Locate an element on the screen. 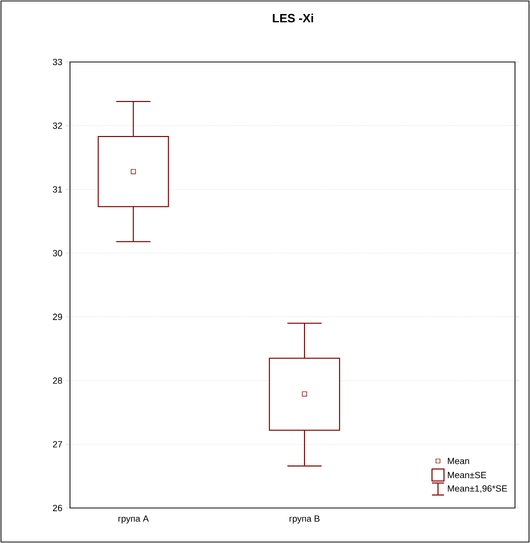  x-tick-label: група B is located at coordinates (305, 520).